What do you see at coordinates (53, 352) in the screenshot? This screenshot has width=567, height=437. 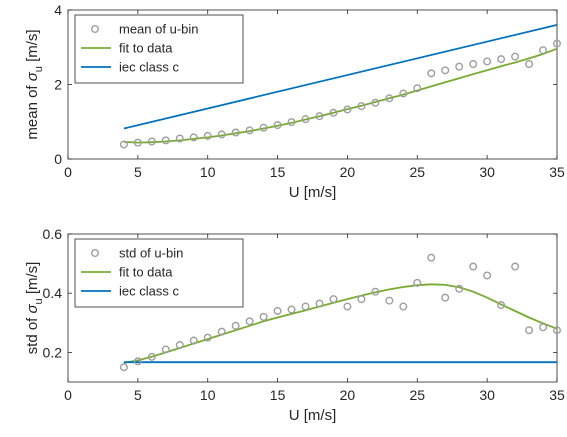 I see `y-tick-label: 0.2` at bounding box center [53, 352].